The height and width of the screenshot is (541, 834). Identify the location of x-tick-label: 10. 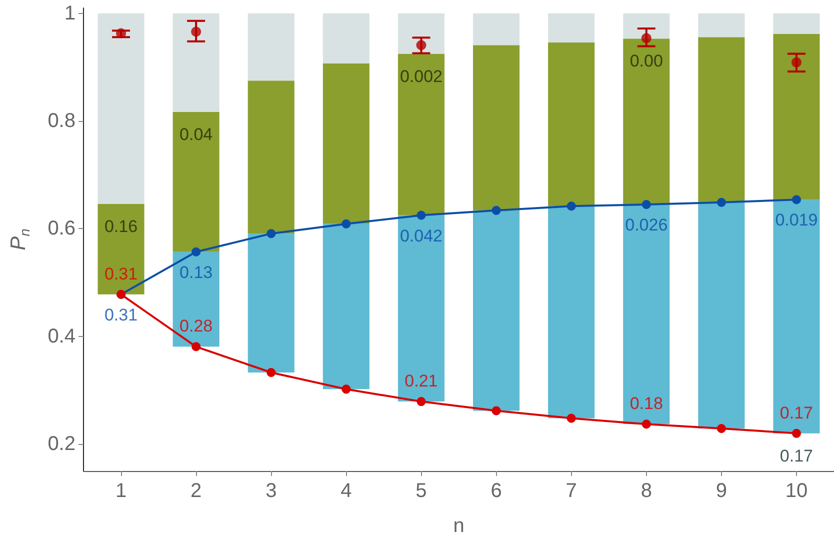
(796, 491).